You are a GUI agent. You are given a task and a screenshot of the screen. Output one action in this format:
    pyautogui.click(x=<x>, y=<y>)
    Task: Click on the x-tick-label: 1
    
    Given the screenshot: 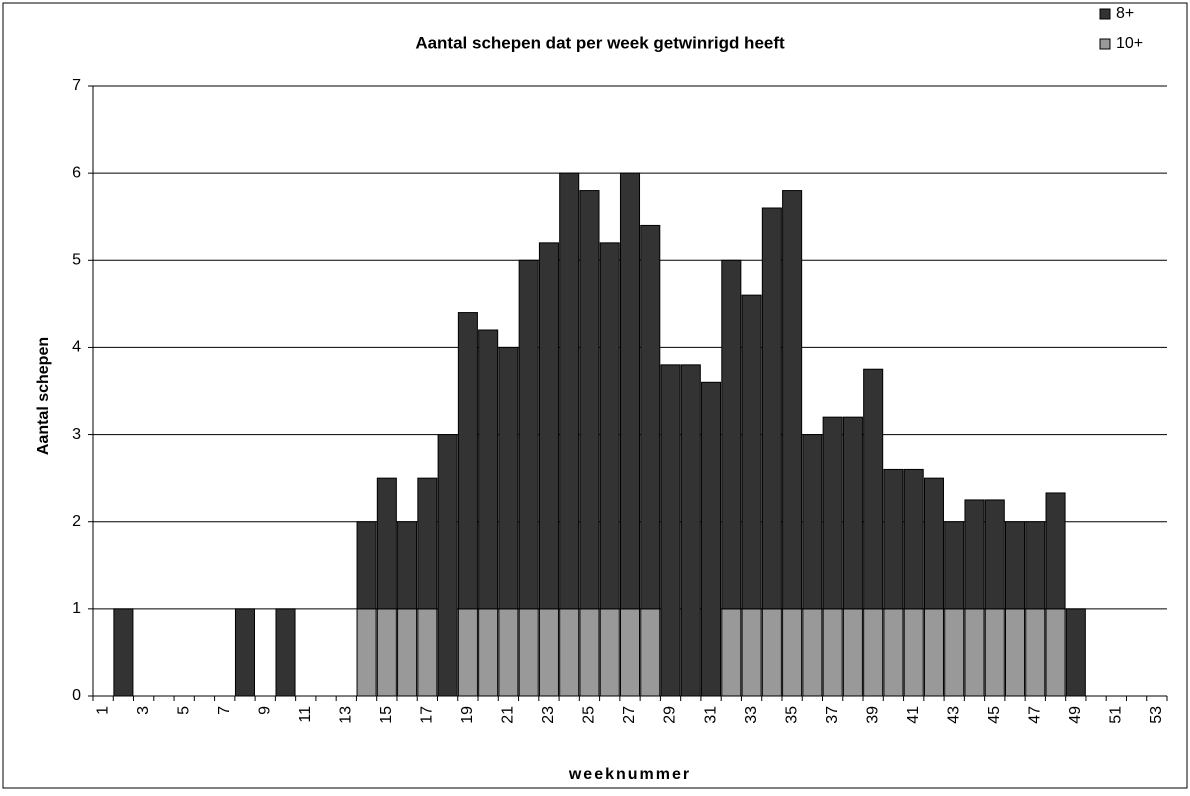 What is the action you would take?
    pyautogui.click(x=102, y=710)
    